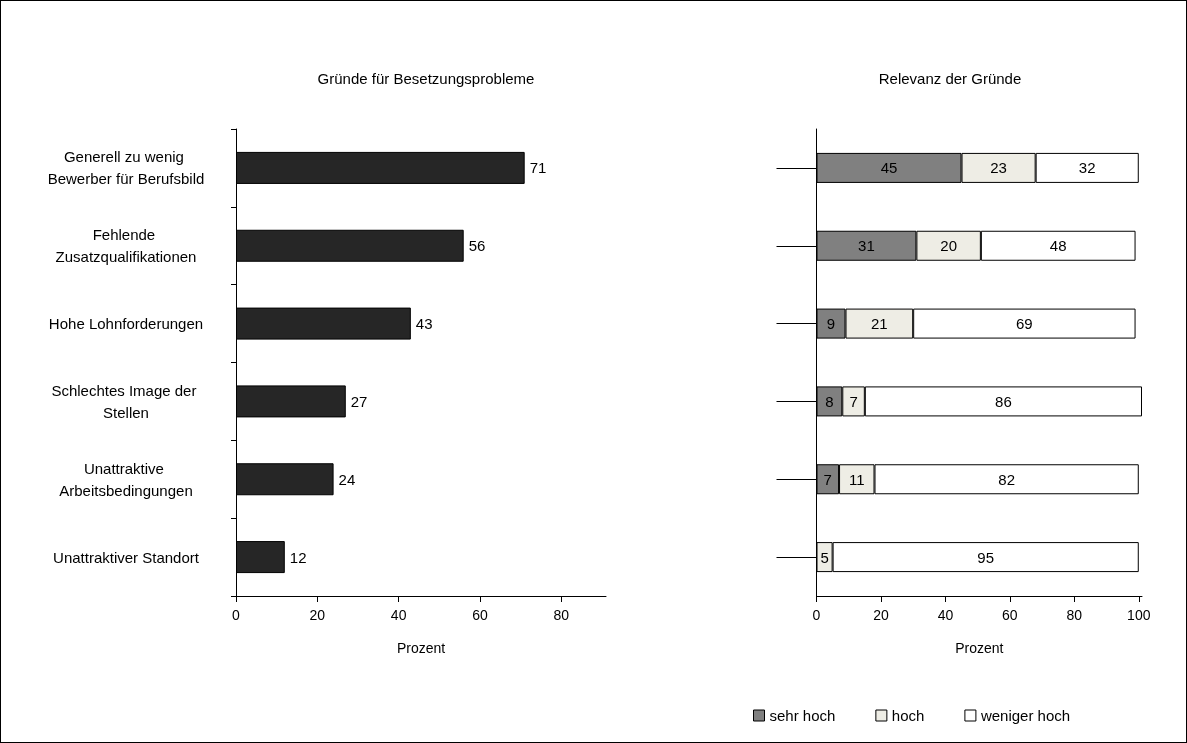 The image size is (1187, 743). Describe the element at coordinates (948, 246) in the screenshot. I see `data-label: 20` at that location.